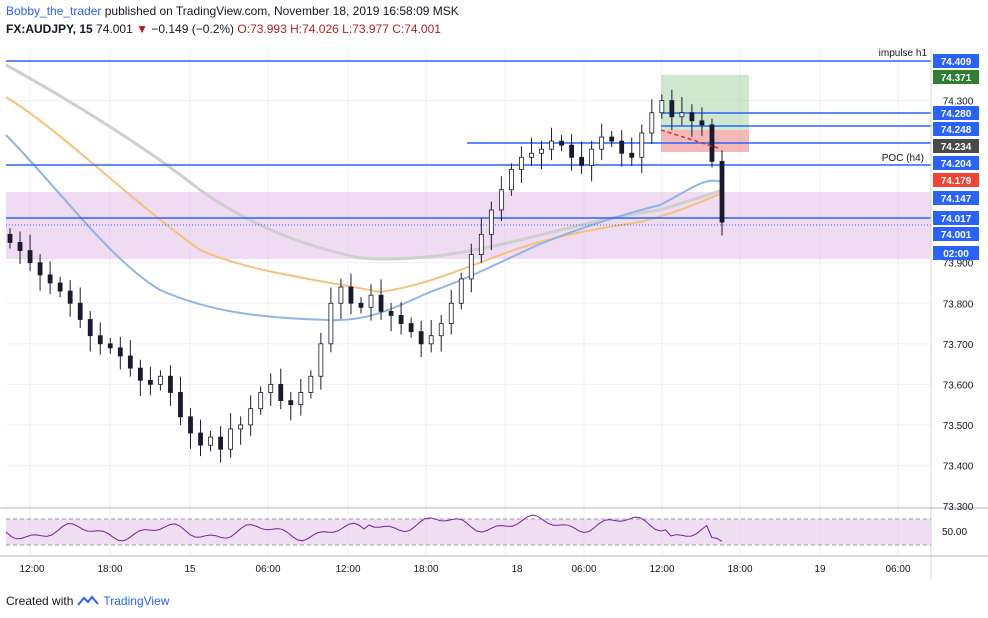 This screenshot has height=618, width=988. Describe the element at coordinates (54, 11) in the screenshot. I see `author-link: Bobby_the_trader` at that location.